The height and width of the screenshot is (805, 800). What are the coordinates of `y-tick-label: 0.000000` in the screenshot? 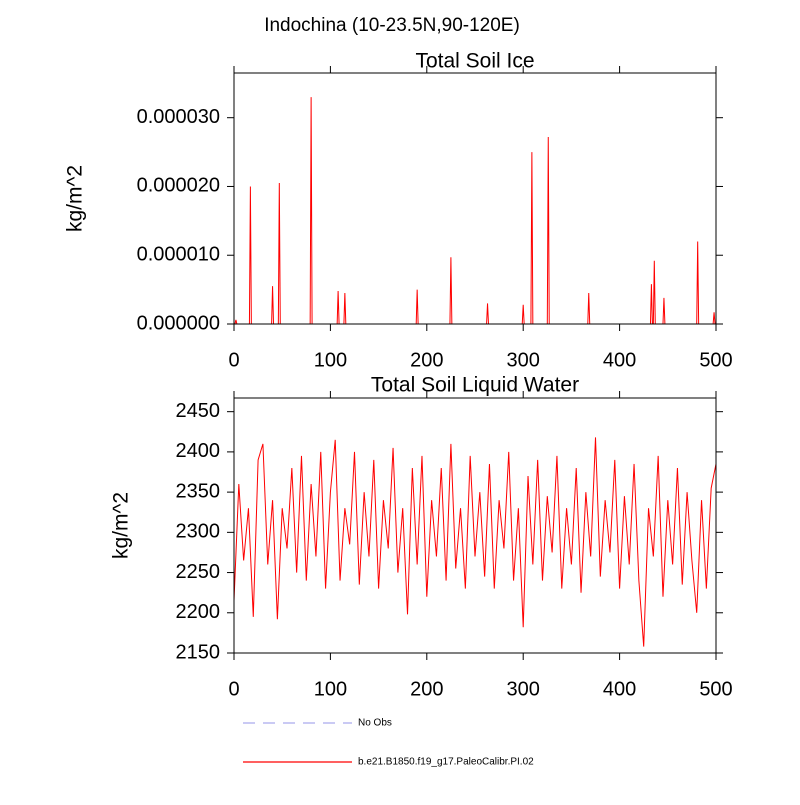 It's located at (178, 323).